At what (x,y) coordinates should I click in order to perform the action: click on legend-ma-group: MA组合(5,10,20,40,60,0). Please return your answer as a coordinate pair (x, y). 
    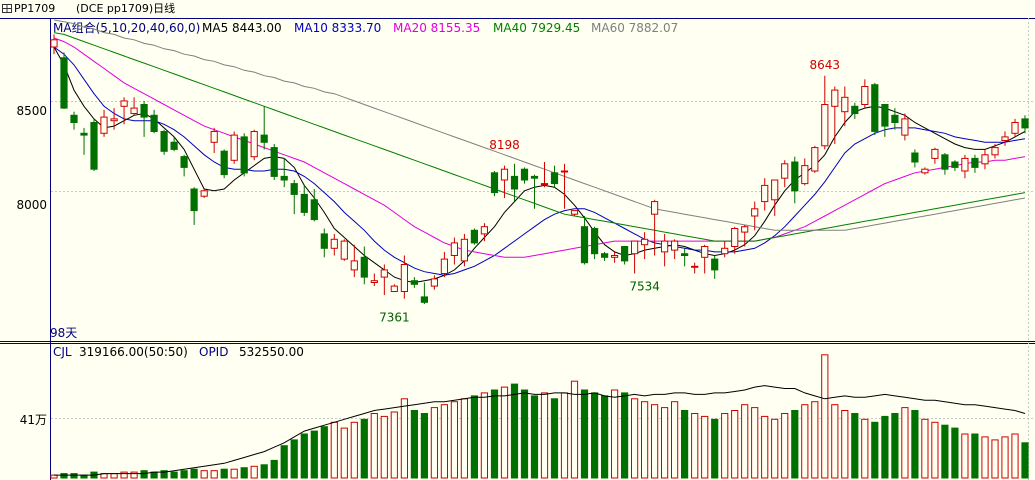
    Looking at the image, I should click on (126, 27).